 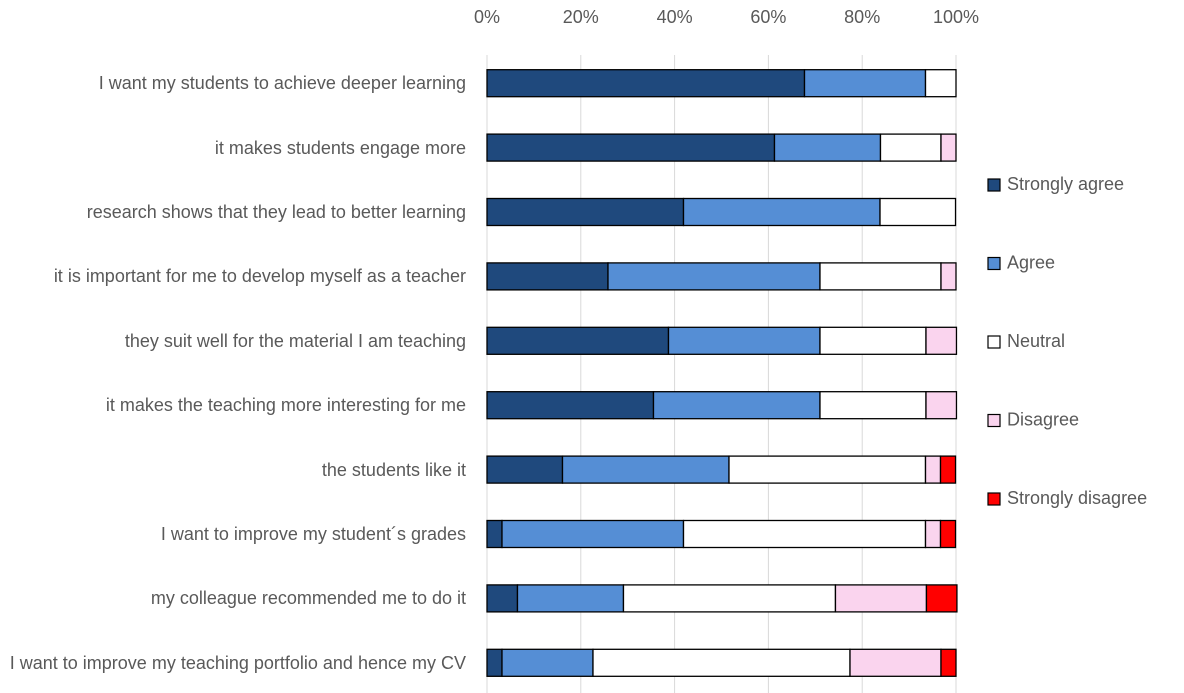 What do you see at coordinates (313, 534) in the screenshot?
I see `category-text: I want to improve my student´s grades` at bounding box center [313, 534].